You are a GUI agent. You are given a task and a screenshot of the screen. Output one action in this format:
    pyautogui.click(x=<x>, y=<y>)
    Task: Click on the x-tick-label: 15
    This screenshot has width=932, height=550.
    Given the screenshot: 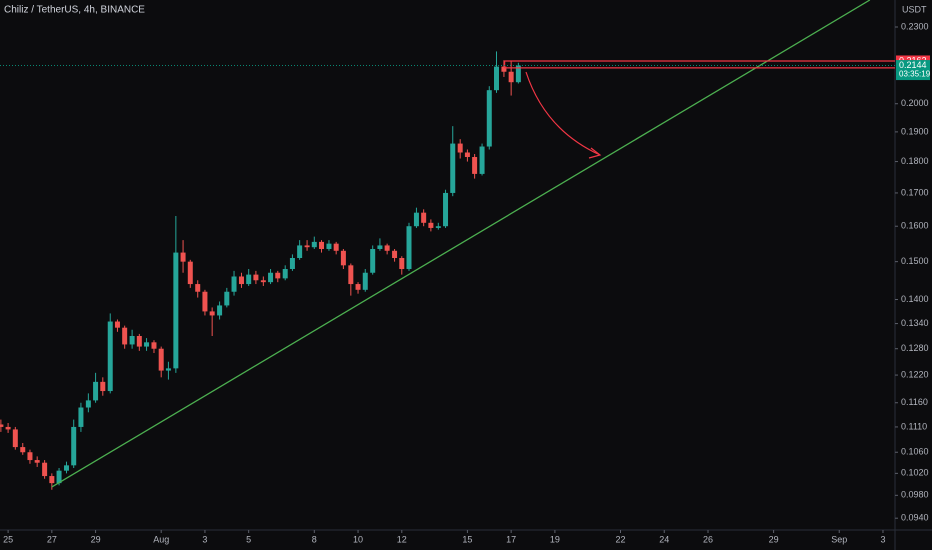 What is the action you would take?
    pyautogui.click(x=467, y=539)
    